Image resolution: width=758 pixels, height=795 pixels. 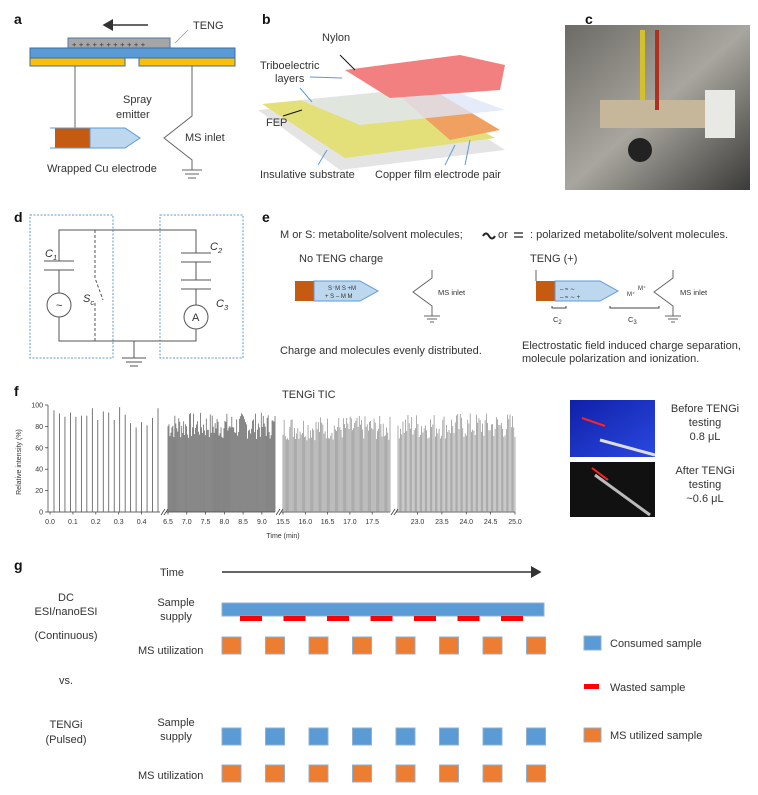 I want to click on panel-label-b: b, so click(x=266, y=19).